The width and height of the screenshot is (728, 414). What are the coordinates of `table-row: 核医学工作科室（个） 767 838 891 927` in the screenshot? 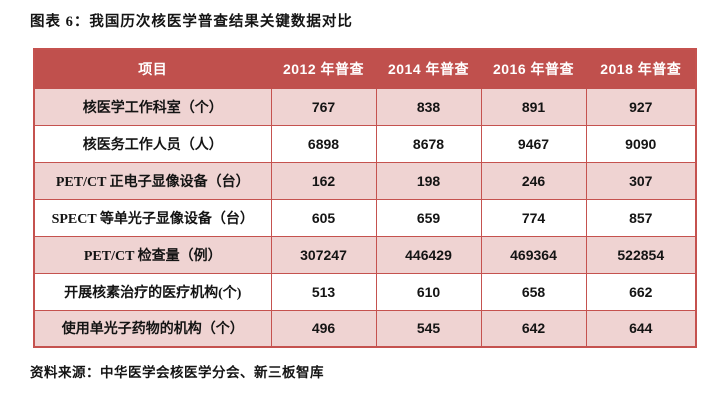 It's located at (365, 106).